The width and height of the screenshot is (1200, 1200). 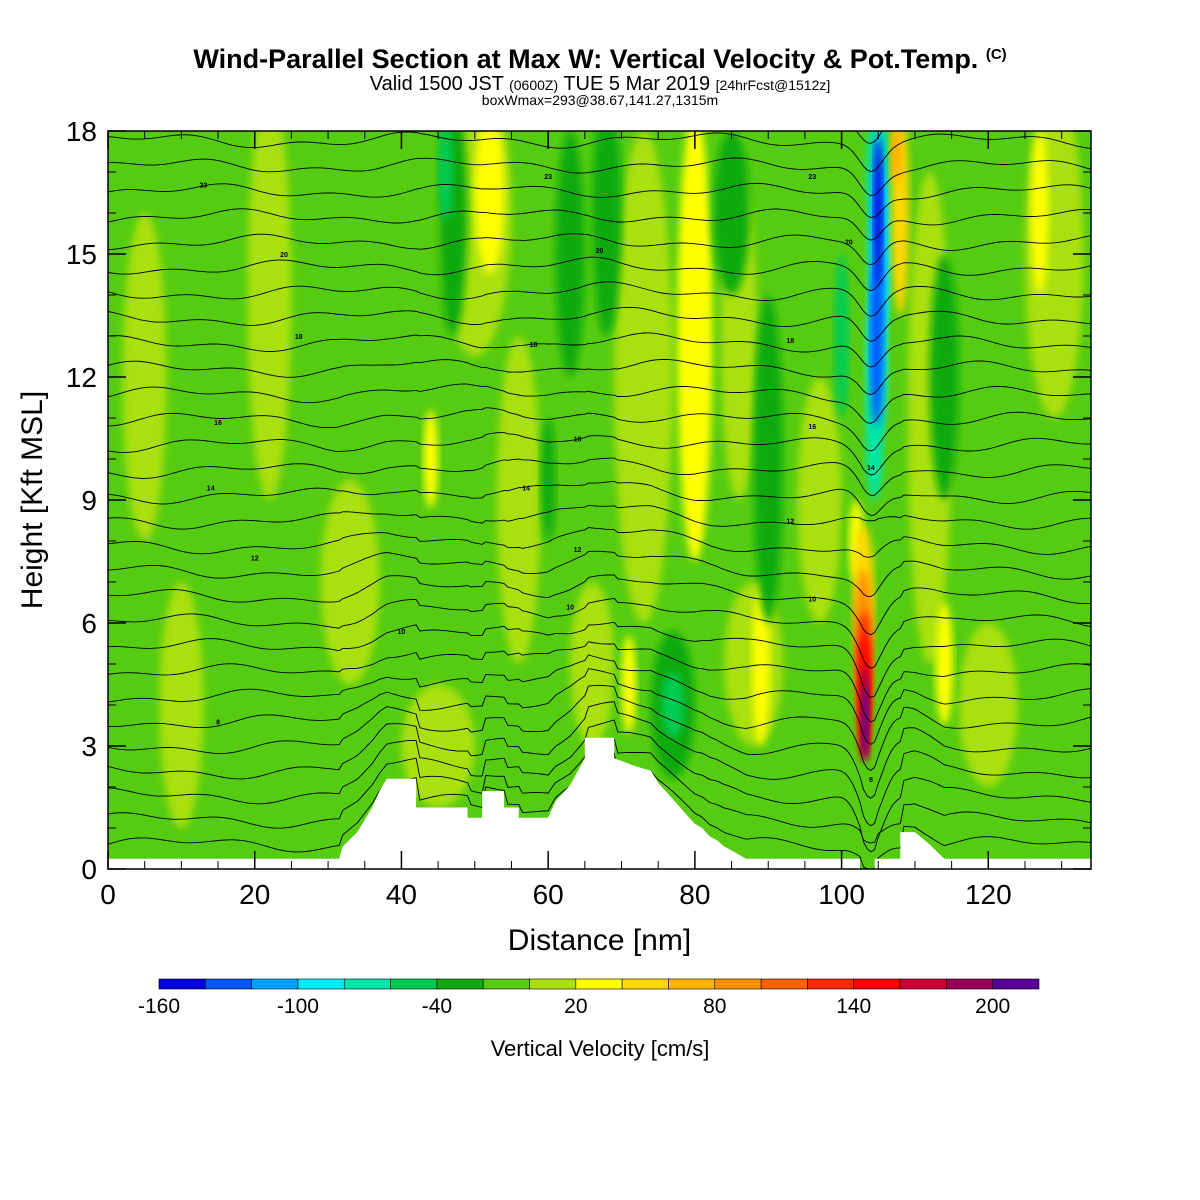 What do you see at coordinates (299, 337) in the screenshot?
I see `isentrope-label: 18` at bounding box center [299, 337].